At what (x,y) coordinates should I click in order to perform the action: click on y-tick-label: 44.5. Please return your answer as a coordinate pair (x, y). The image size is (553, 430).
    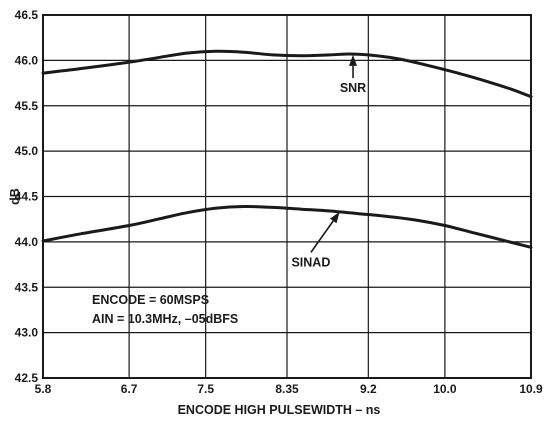
    Looking at the image, I should click on (27, 197).